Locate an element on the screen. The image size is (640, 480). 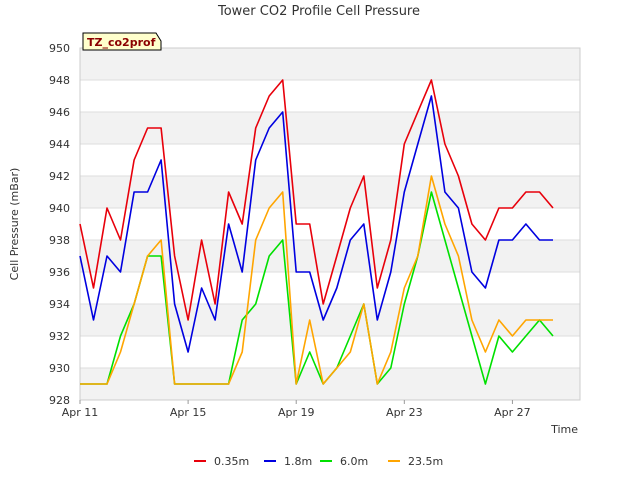
y-tick-label: 944 is located at coordinates (59, 144).